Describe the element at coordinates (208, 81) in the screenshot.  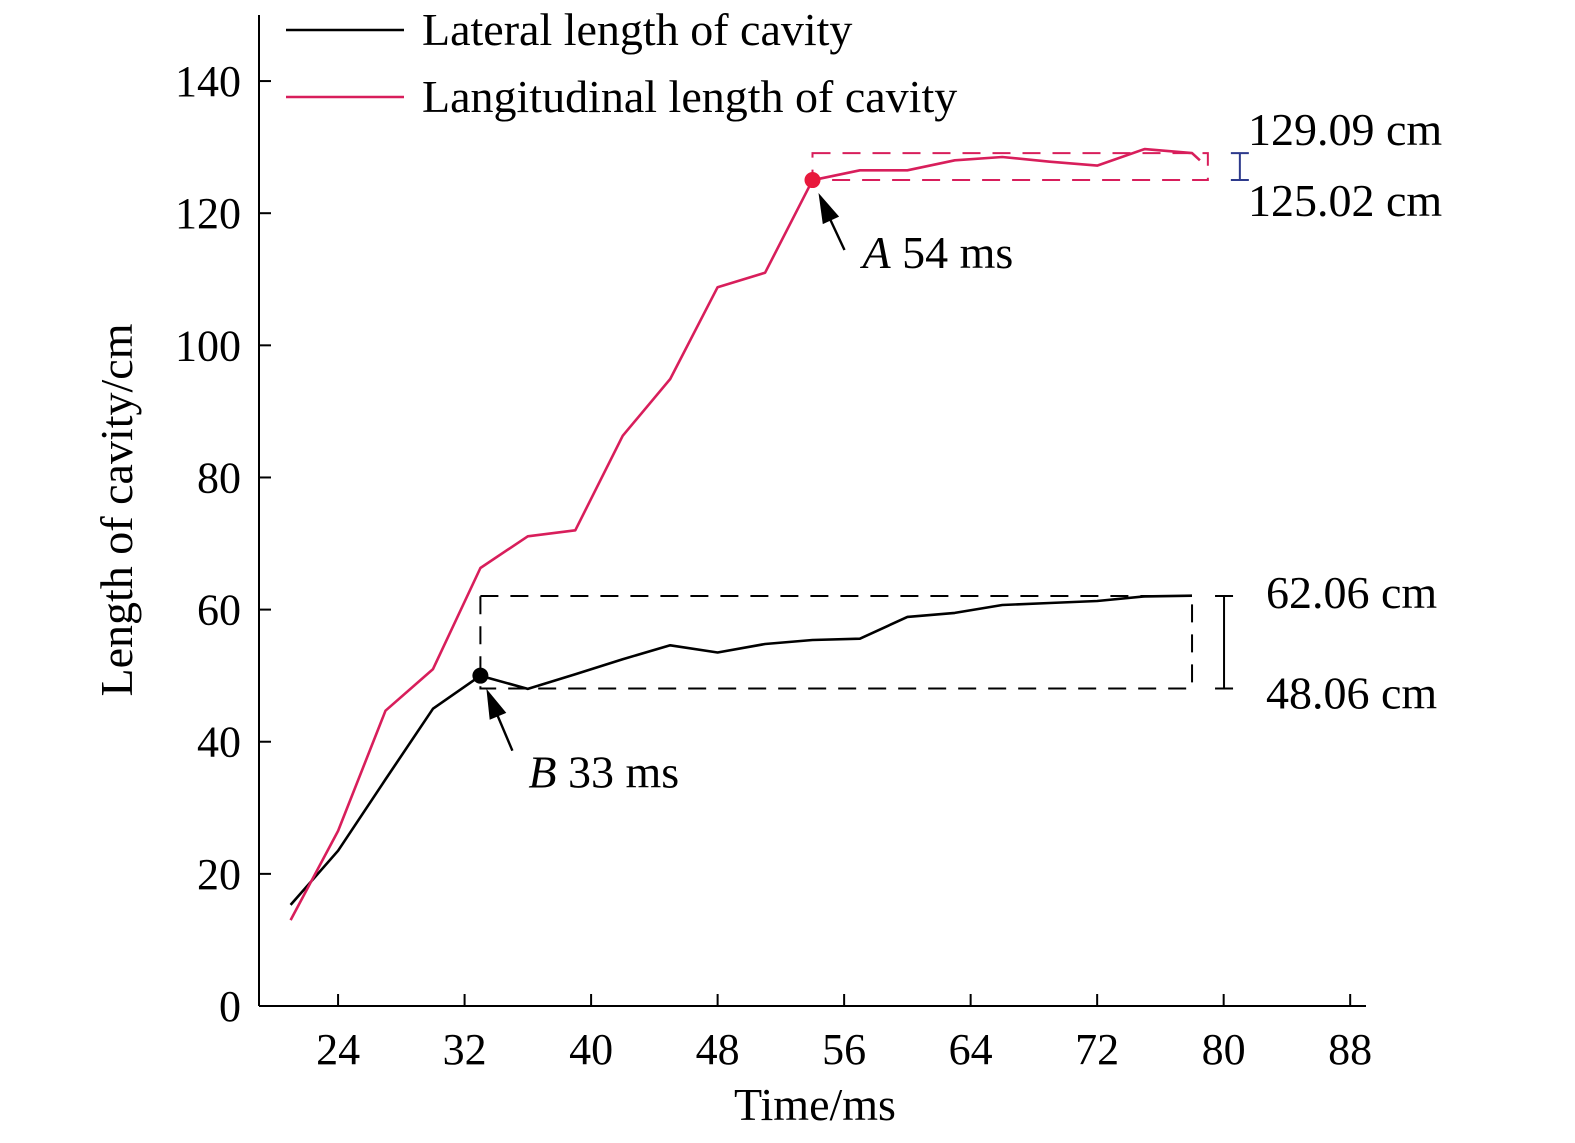
I see `y-tick-label: 140` at that location.